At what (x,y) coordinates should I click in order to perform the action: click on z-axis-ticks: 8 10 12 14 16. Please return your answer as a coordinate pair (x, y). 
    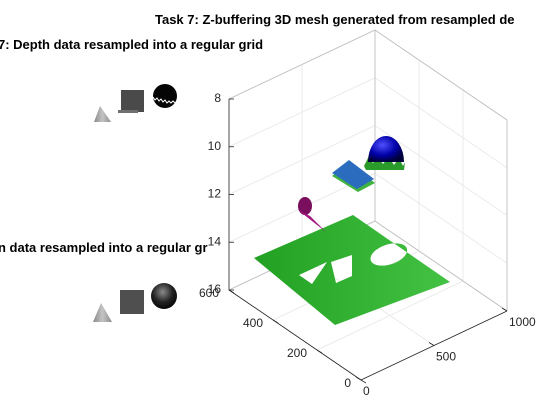
    Looking at the image, I should click on (221, 193).